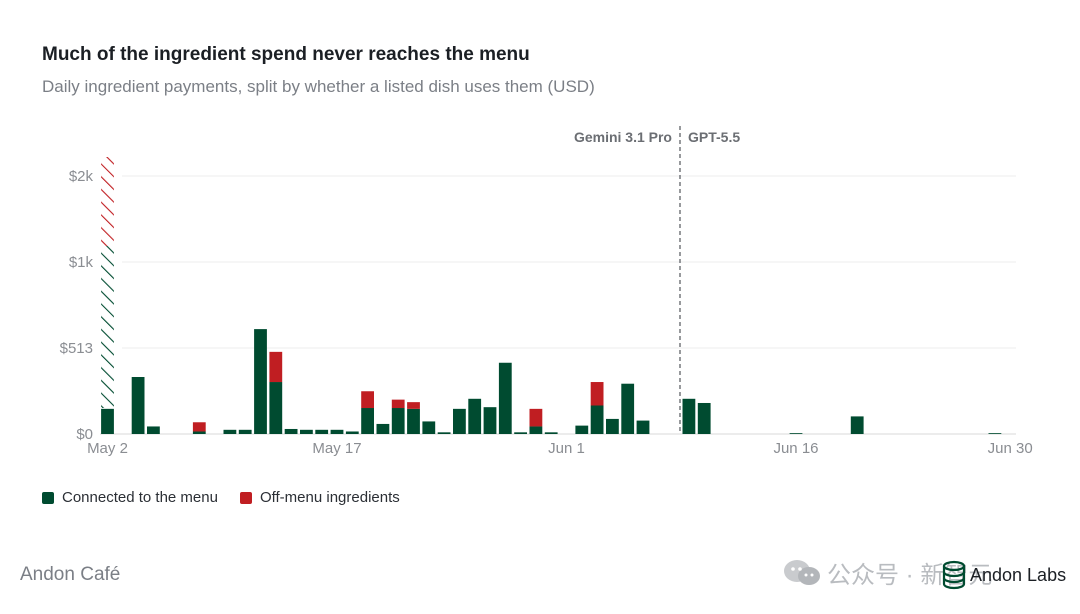 Image resolution: width=1080 pixels, height=614 pixels. I want to click on x-tick-label-4: Jun 30, so click(1010, 448).